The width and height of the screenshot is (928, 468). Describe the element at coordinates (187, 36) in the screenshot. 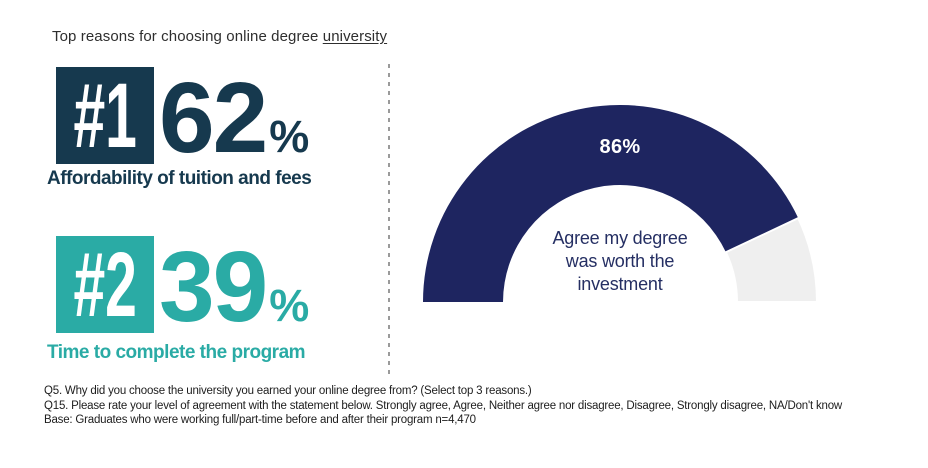

I see `title-text: Top reasons for choosing online degree` at that location.